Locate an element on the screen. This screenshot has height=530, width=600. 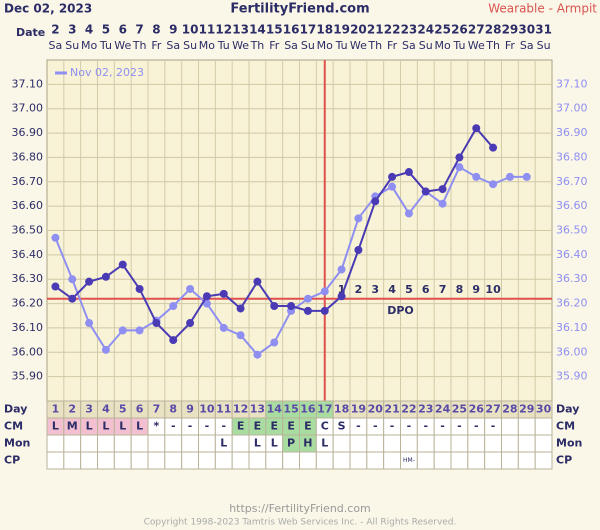
dpo-number: 2 is located at coordinates (359, 289).